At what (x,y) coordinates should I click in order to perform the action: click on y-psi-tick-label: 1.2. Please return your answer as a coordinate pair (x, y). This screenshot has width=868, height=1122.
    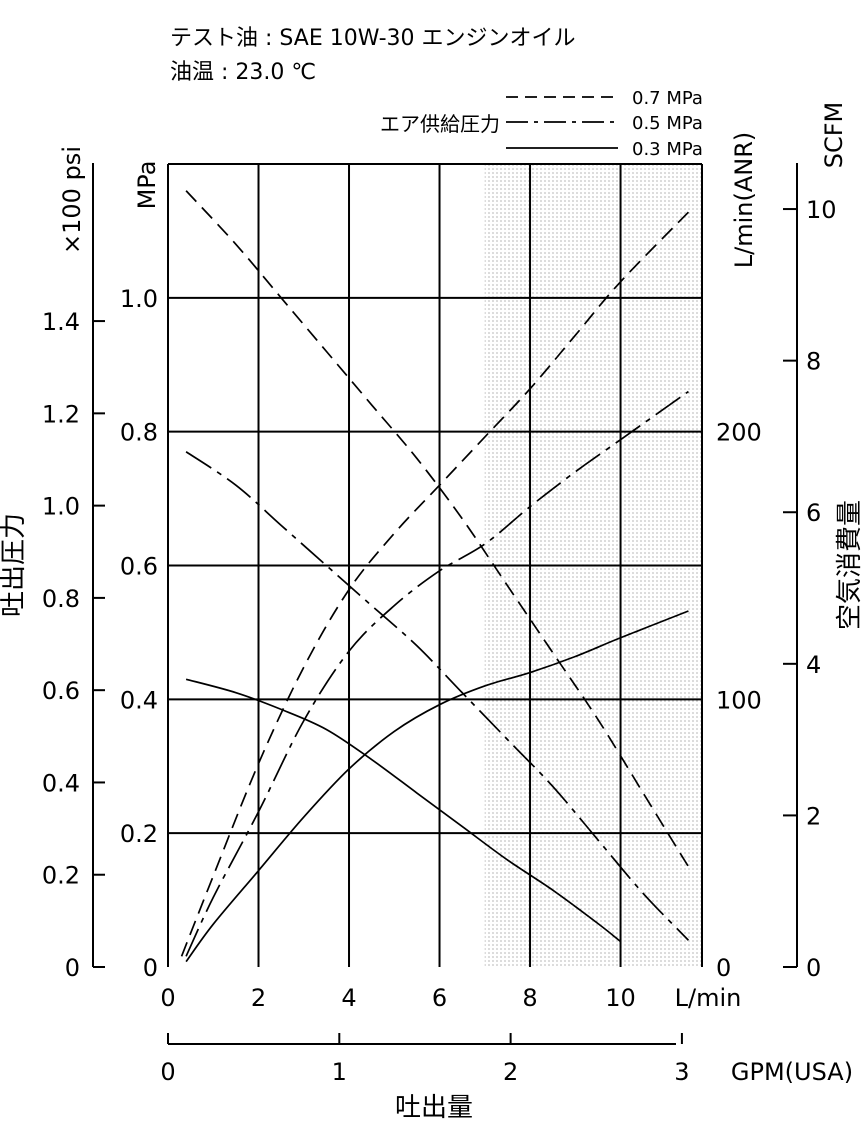
    Looking at the image, I should click on (61, 414).